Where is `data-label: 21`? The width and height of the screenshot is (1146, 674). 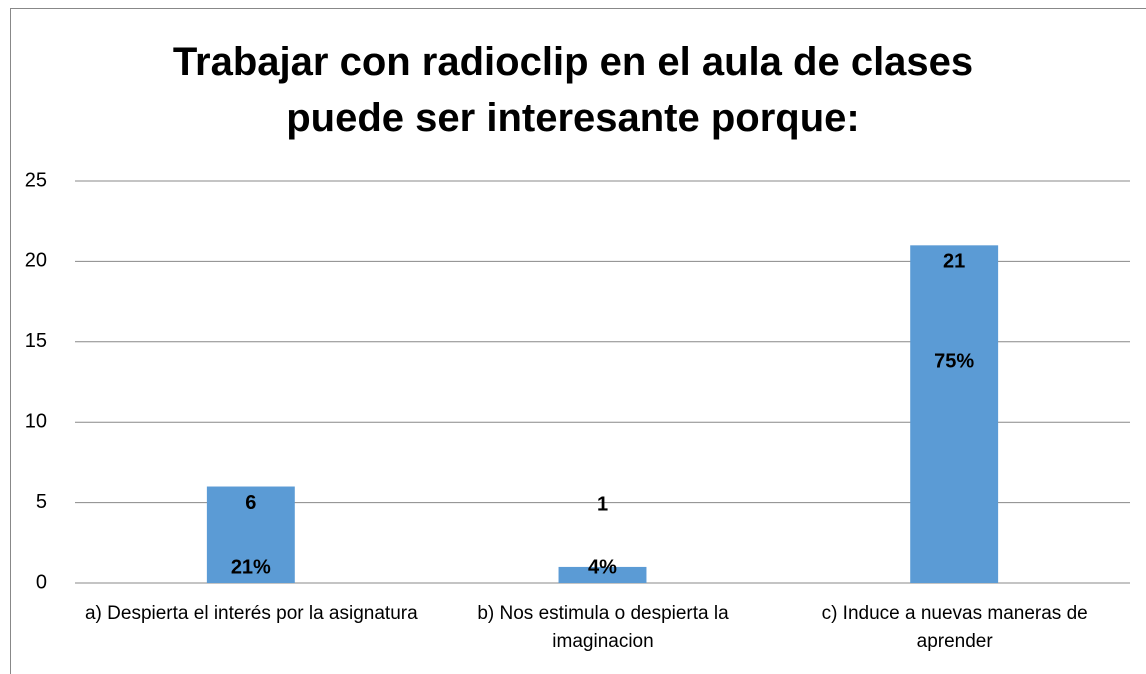 data-label: 21 is located at coordinates (954, 262).